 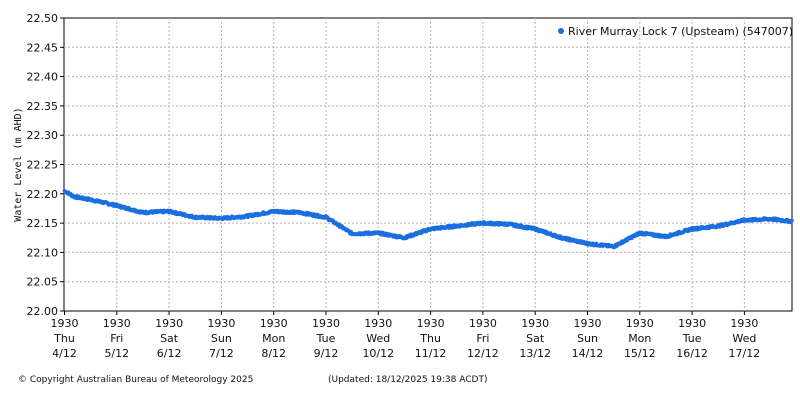 I want to click on y-tick-label: 22.00, so click(x=43, y=311).